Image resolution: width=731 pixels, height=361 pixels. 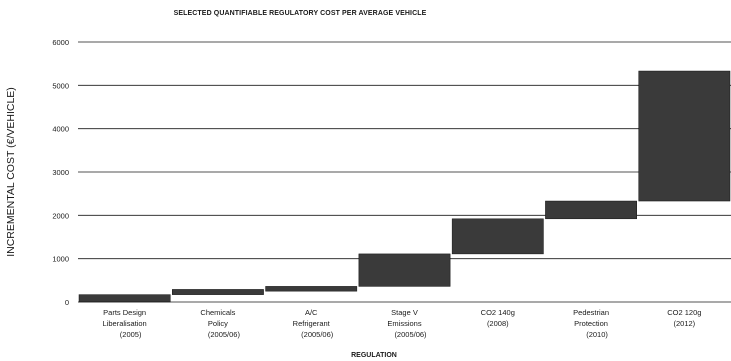 What do you see at coordinates (591, 312) in the screenshot?
I see `category-label-line: Pedestrian` at bounding box center [591, 312].